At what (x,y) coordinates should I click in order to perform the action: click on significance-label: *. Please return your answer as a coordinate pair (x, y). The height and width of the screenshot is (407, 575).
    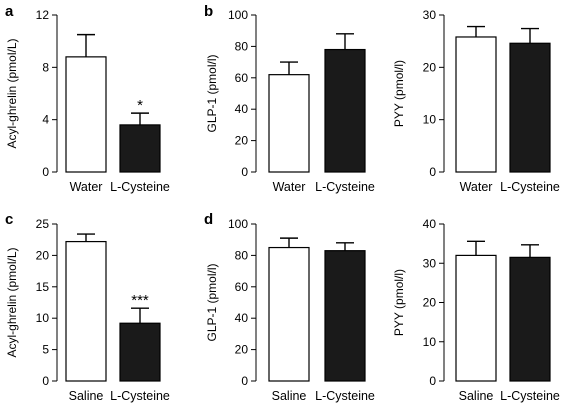
    Looking at the image, I should click on (140, 105).